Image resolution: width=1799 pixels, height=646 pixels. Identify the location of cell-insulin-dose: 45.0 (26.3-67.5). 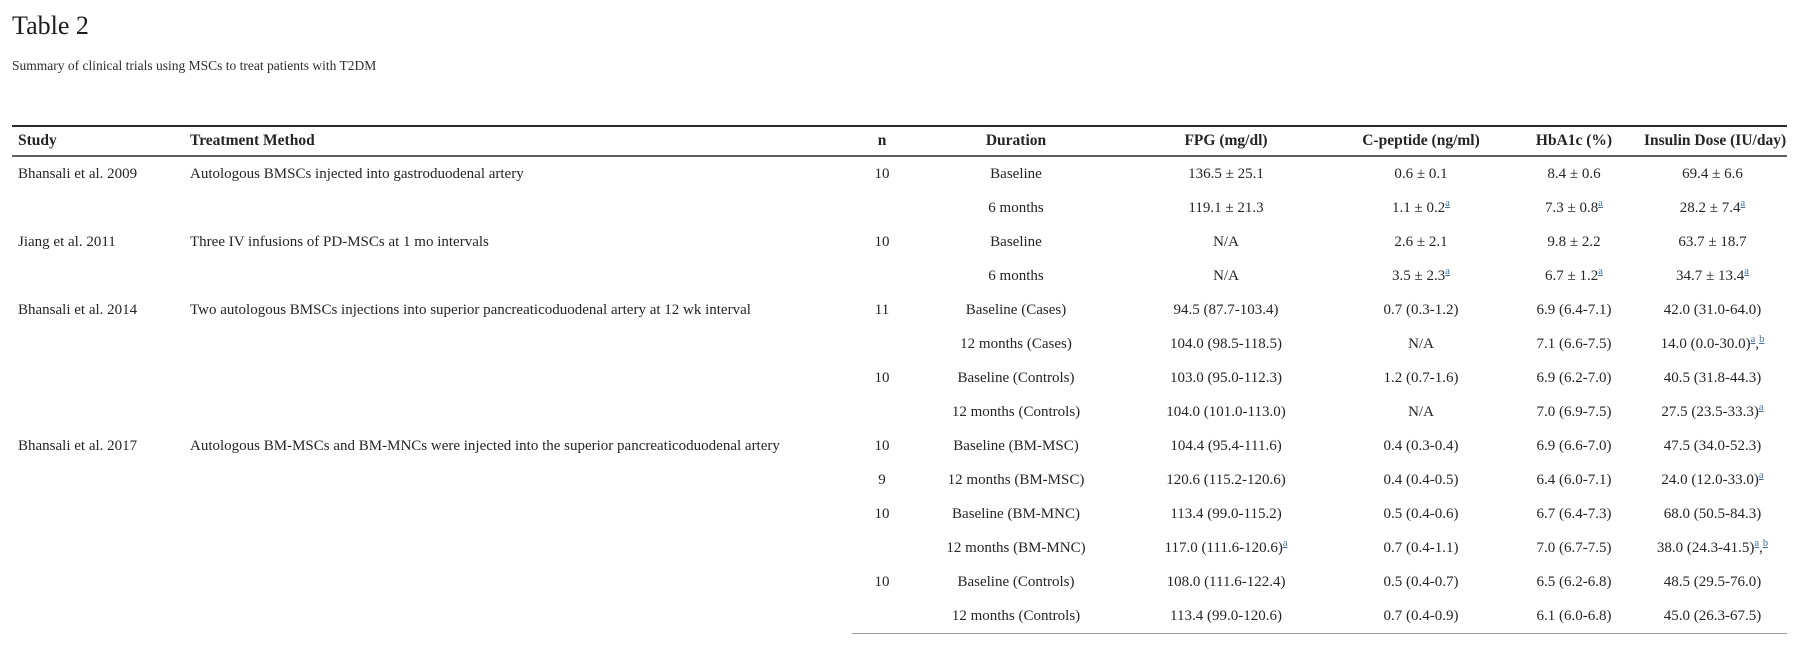
(1712, 616).